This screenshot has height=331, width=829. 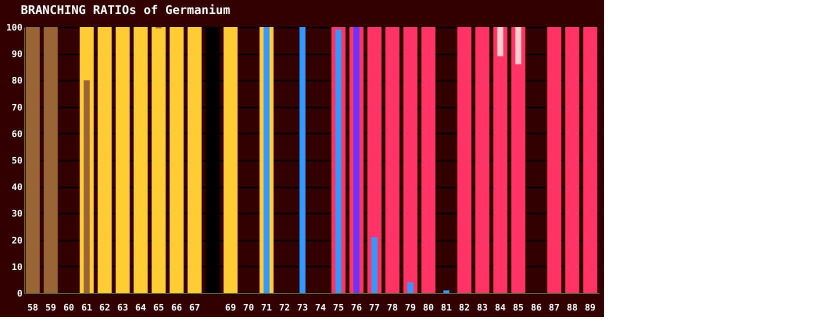 I want to click on y-tick-label: 100, so click(x=14, y=29).